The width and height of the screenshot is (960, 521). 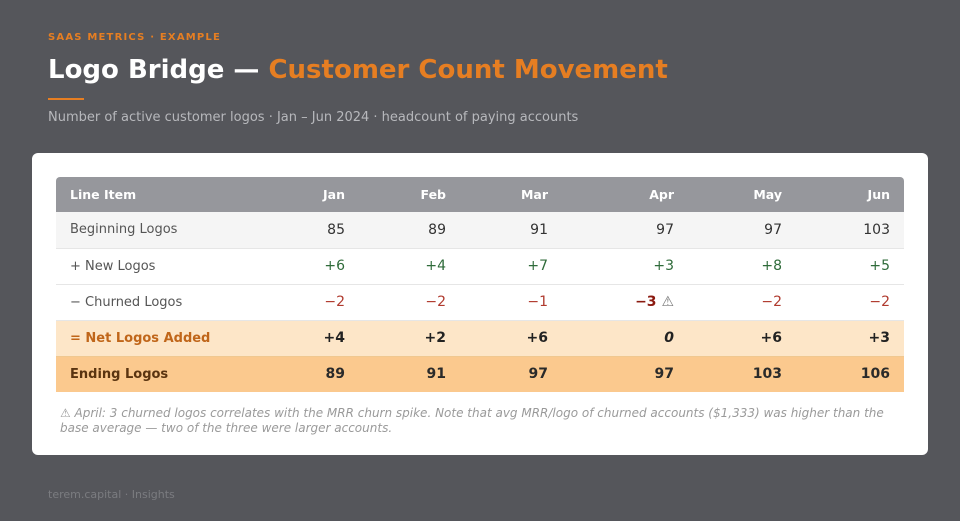 What do you see at coordinates (409, 374) in the screenshot?
I see `cell-feb: 91` at bounding box center [409, 374].